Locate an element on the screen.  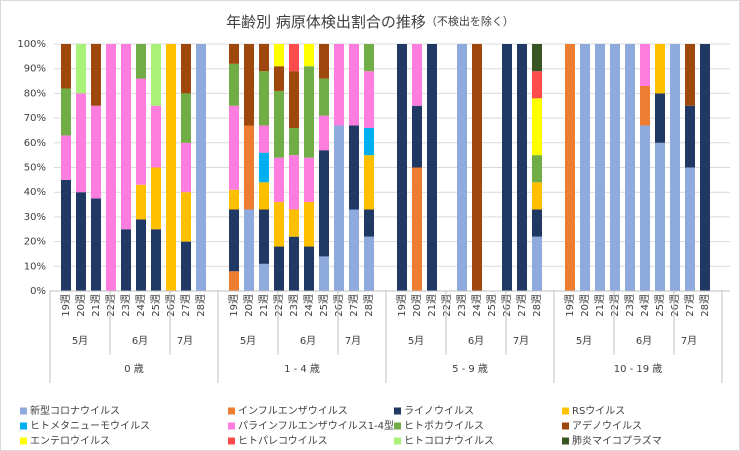
legend-label: ライノウイルス is located at coordinates (439, 411).